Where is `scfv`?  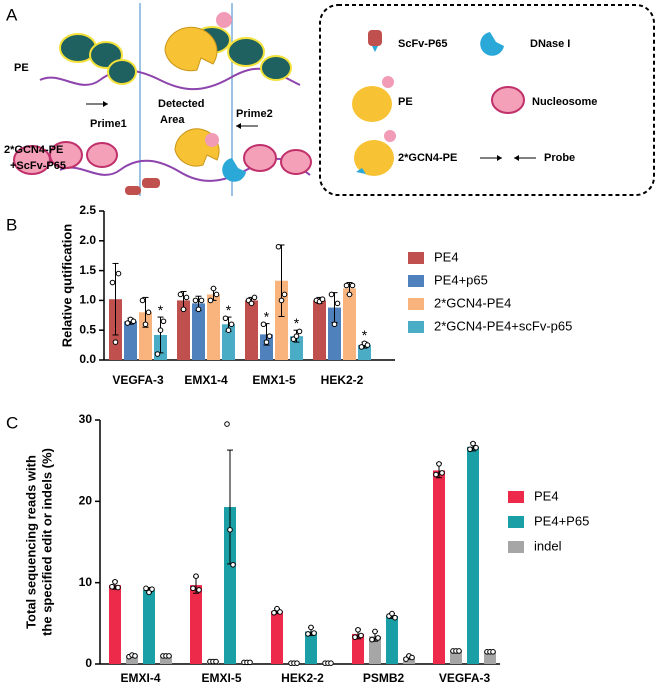
scfv is located at coordinates (151, 183).